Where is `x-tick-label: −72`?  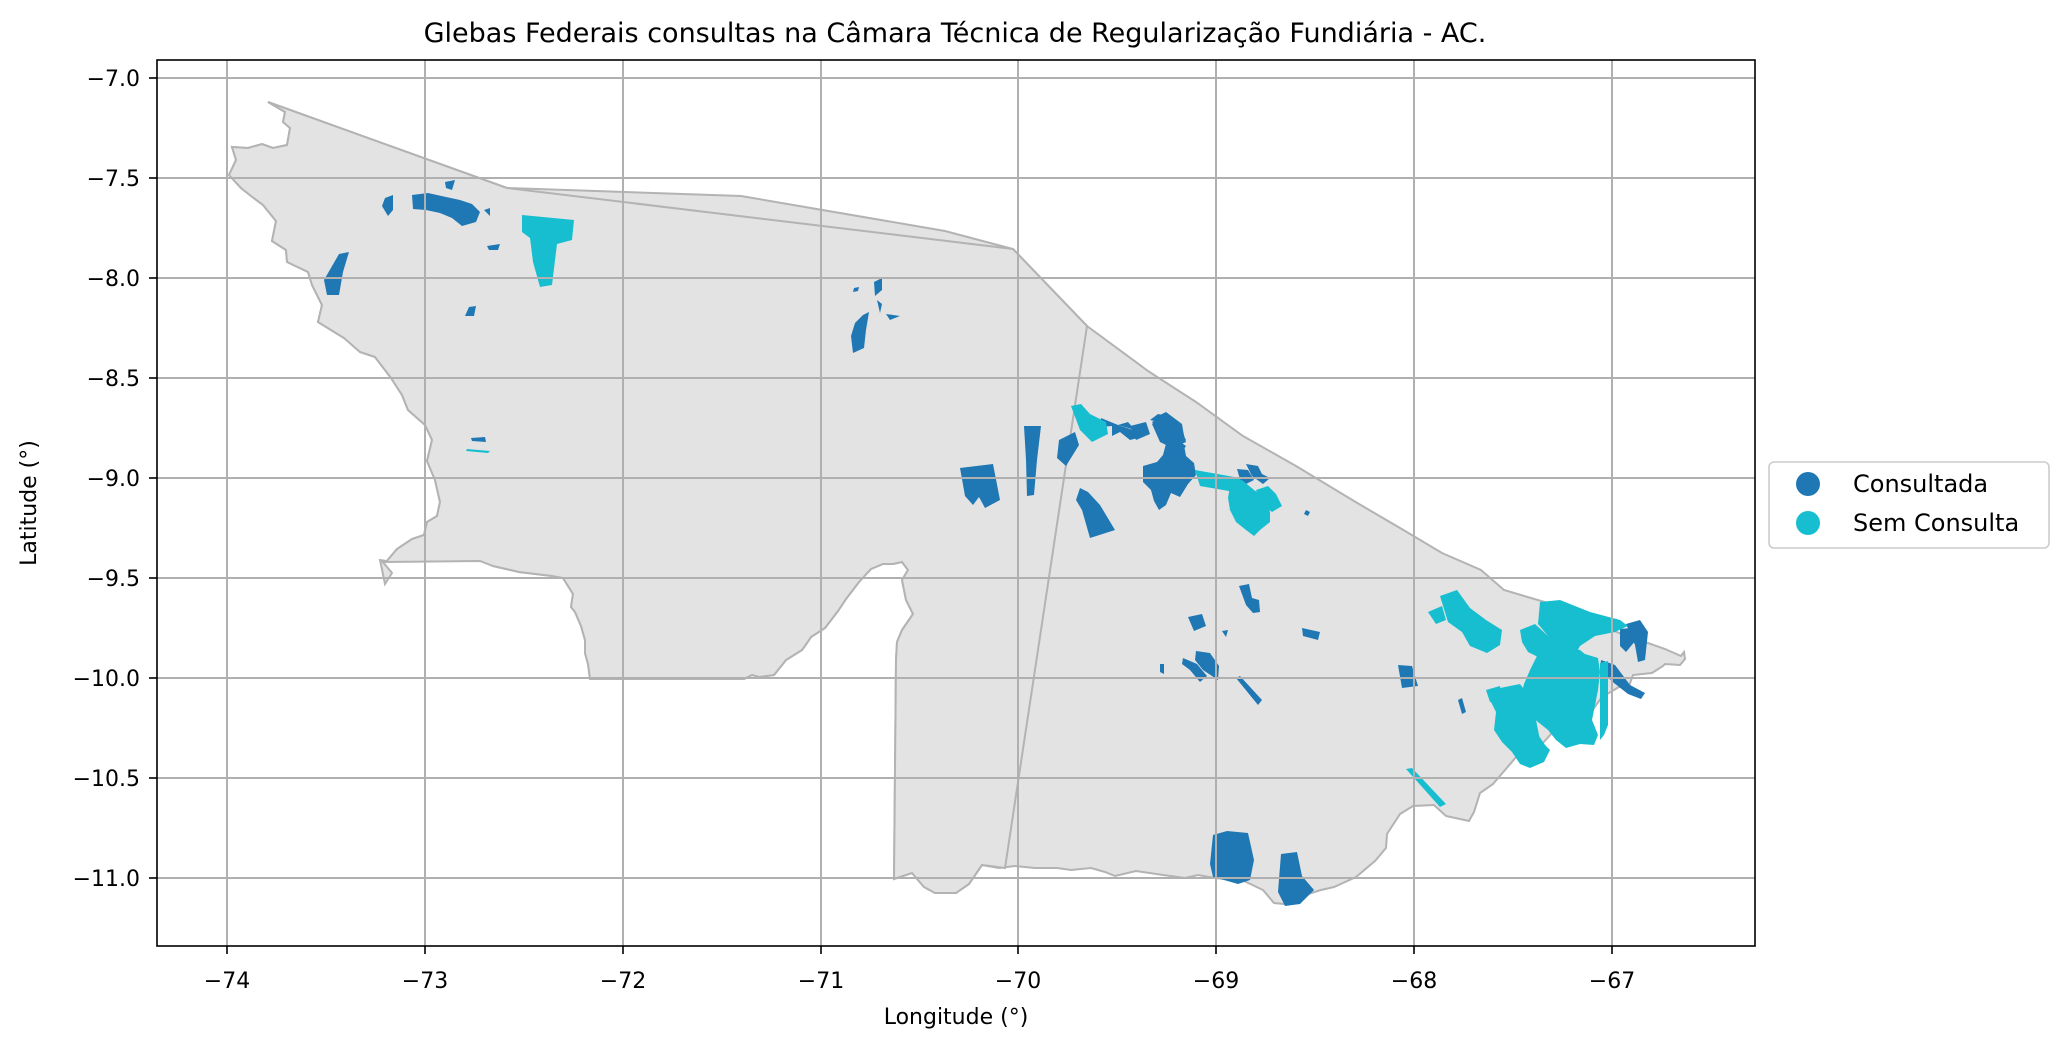
x-tick-label: −72 is located at coordinates (623, 981).